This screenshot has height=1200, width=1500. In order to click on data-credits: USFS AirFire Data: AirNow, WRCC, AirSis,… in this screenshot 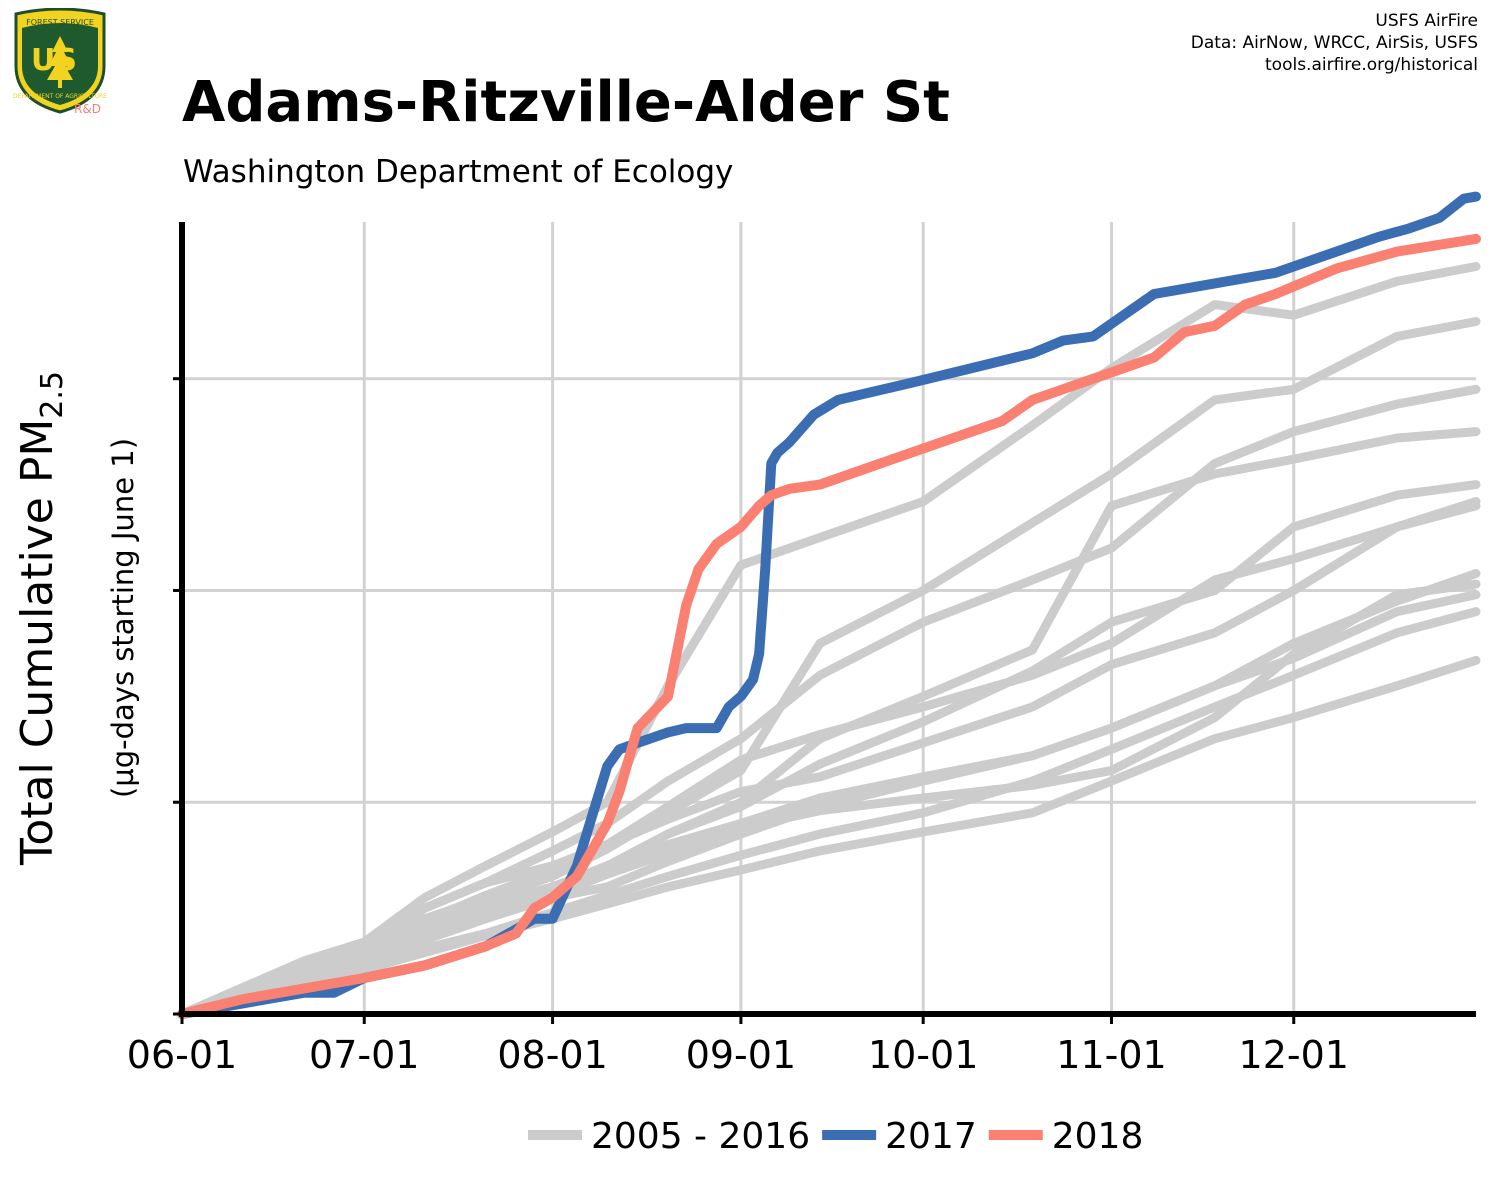, I will do `click(1334, 43)`.